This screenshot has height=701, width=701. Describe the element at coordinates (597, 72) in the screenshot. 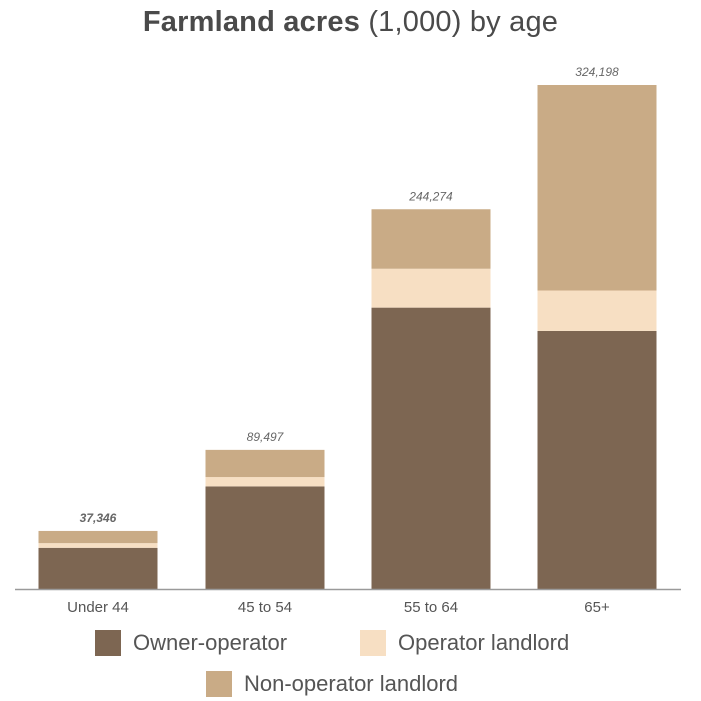

I see `total-label-65: 324,198` at that location.